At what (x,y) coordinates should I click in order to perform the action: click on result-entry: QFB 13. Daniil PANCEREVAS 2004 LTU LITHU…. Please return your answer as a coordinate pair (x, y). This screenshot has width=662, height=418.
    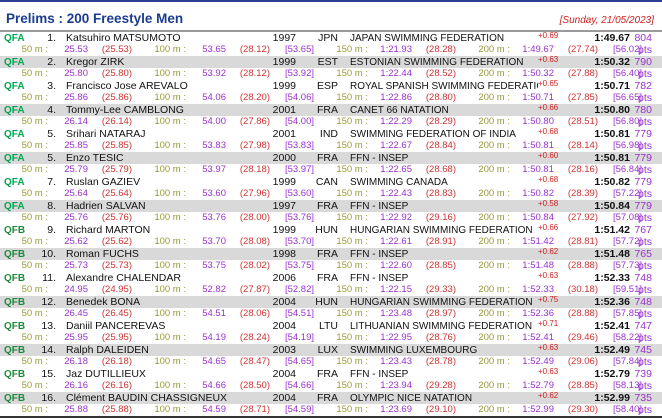
    Looking at the image, I should click on (331, 331).